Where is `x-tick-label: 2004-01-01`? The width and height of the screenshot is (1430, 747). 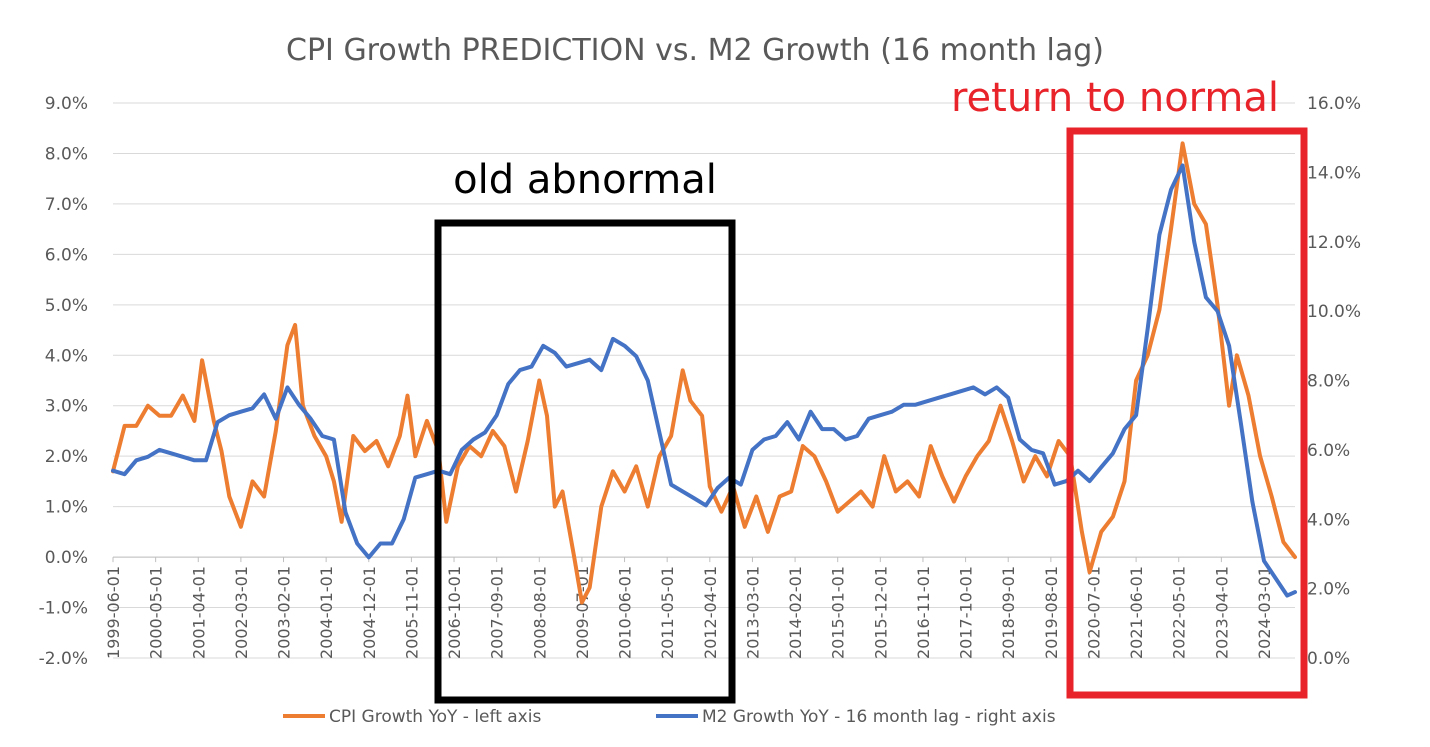 x-tick-label: 2004-01-01 is located at coordinates (326, 612).